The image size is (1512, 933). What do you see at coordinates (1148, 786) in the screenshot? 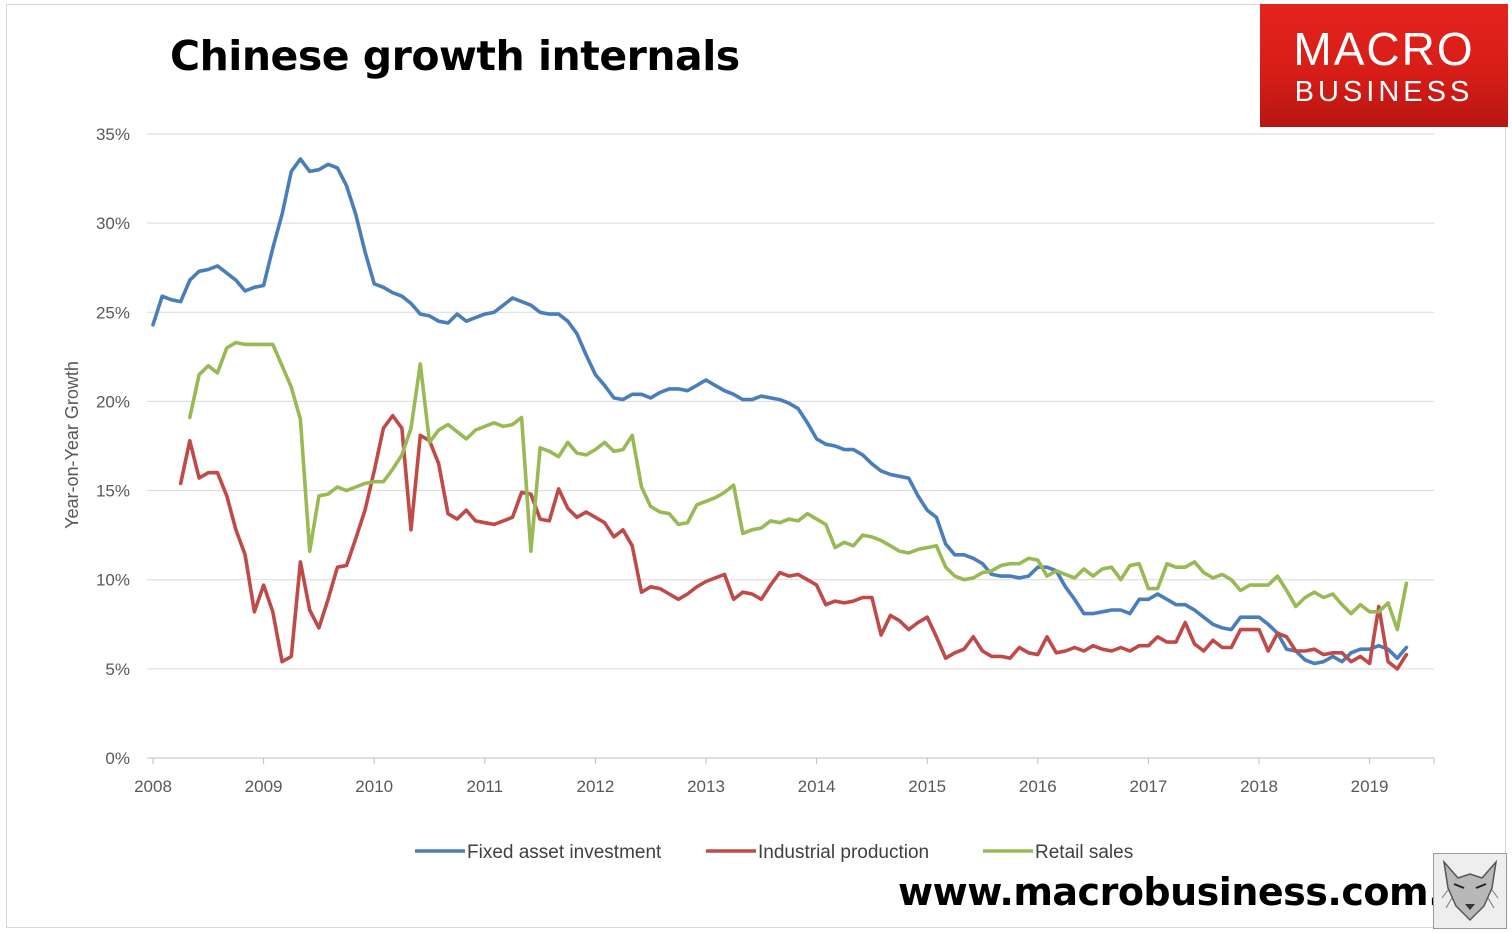
I see `x-tick-label: 2017` at bounding box center [1148, 786].